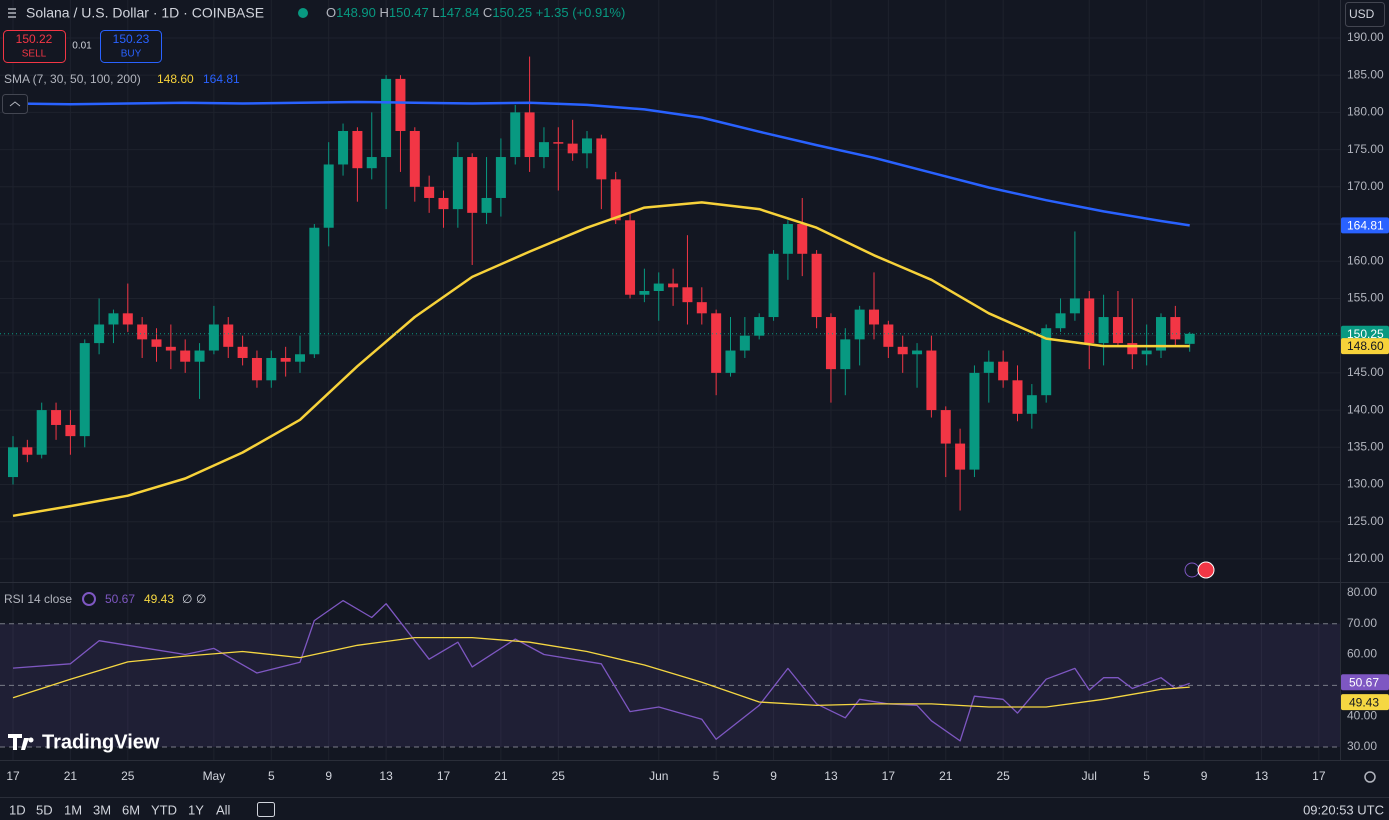  Describe the element at coordinates (384, 12) in the screenshot. I see `ohlc-label: H` at that location.